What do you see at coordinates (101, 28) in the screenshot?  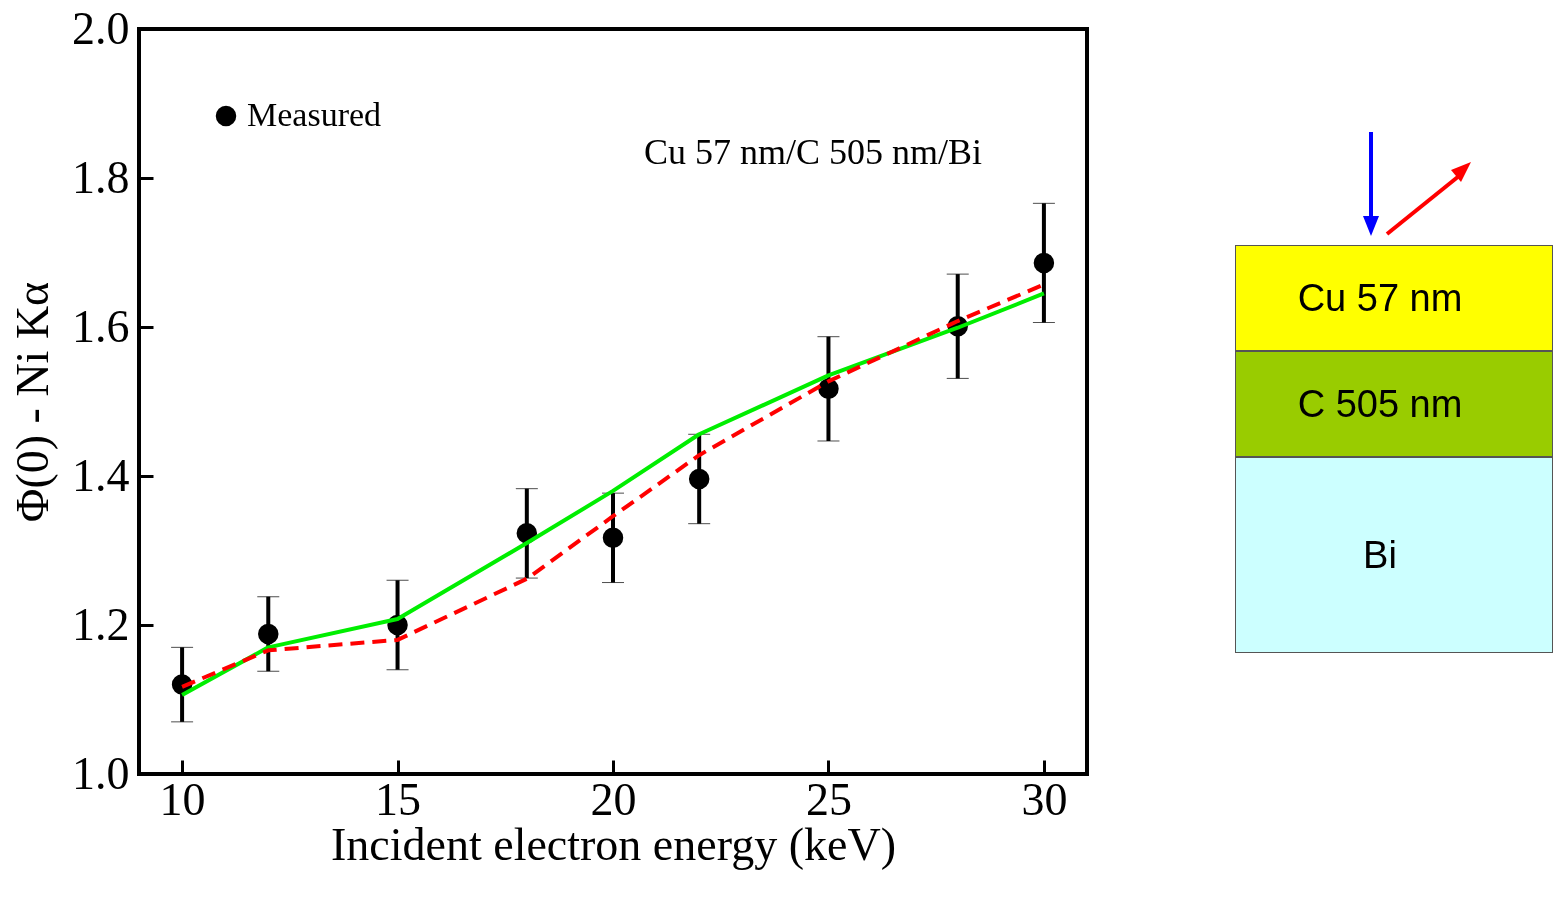 I see `y-tick-label: 2.0` at bounding box center [101, 28].